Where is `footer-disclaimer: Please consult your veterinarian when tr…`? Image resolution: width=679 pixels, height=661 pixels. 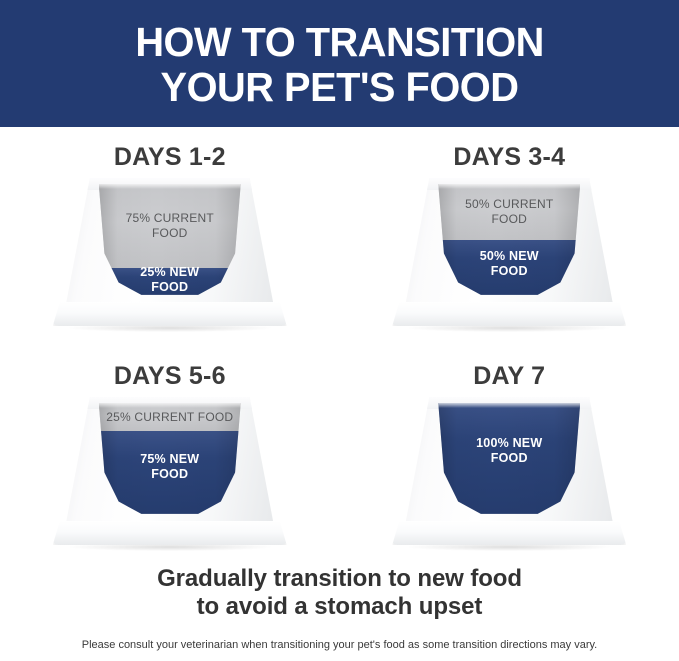 footer-disclaimer: Please consult your veterinarian when tr… is located at coordinates (339, 645).